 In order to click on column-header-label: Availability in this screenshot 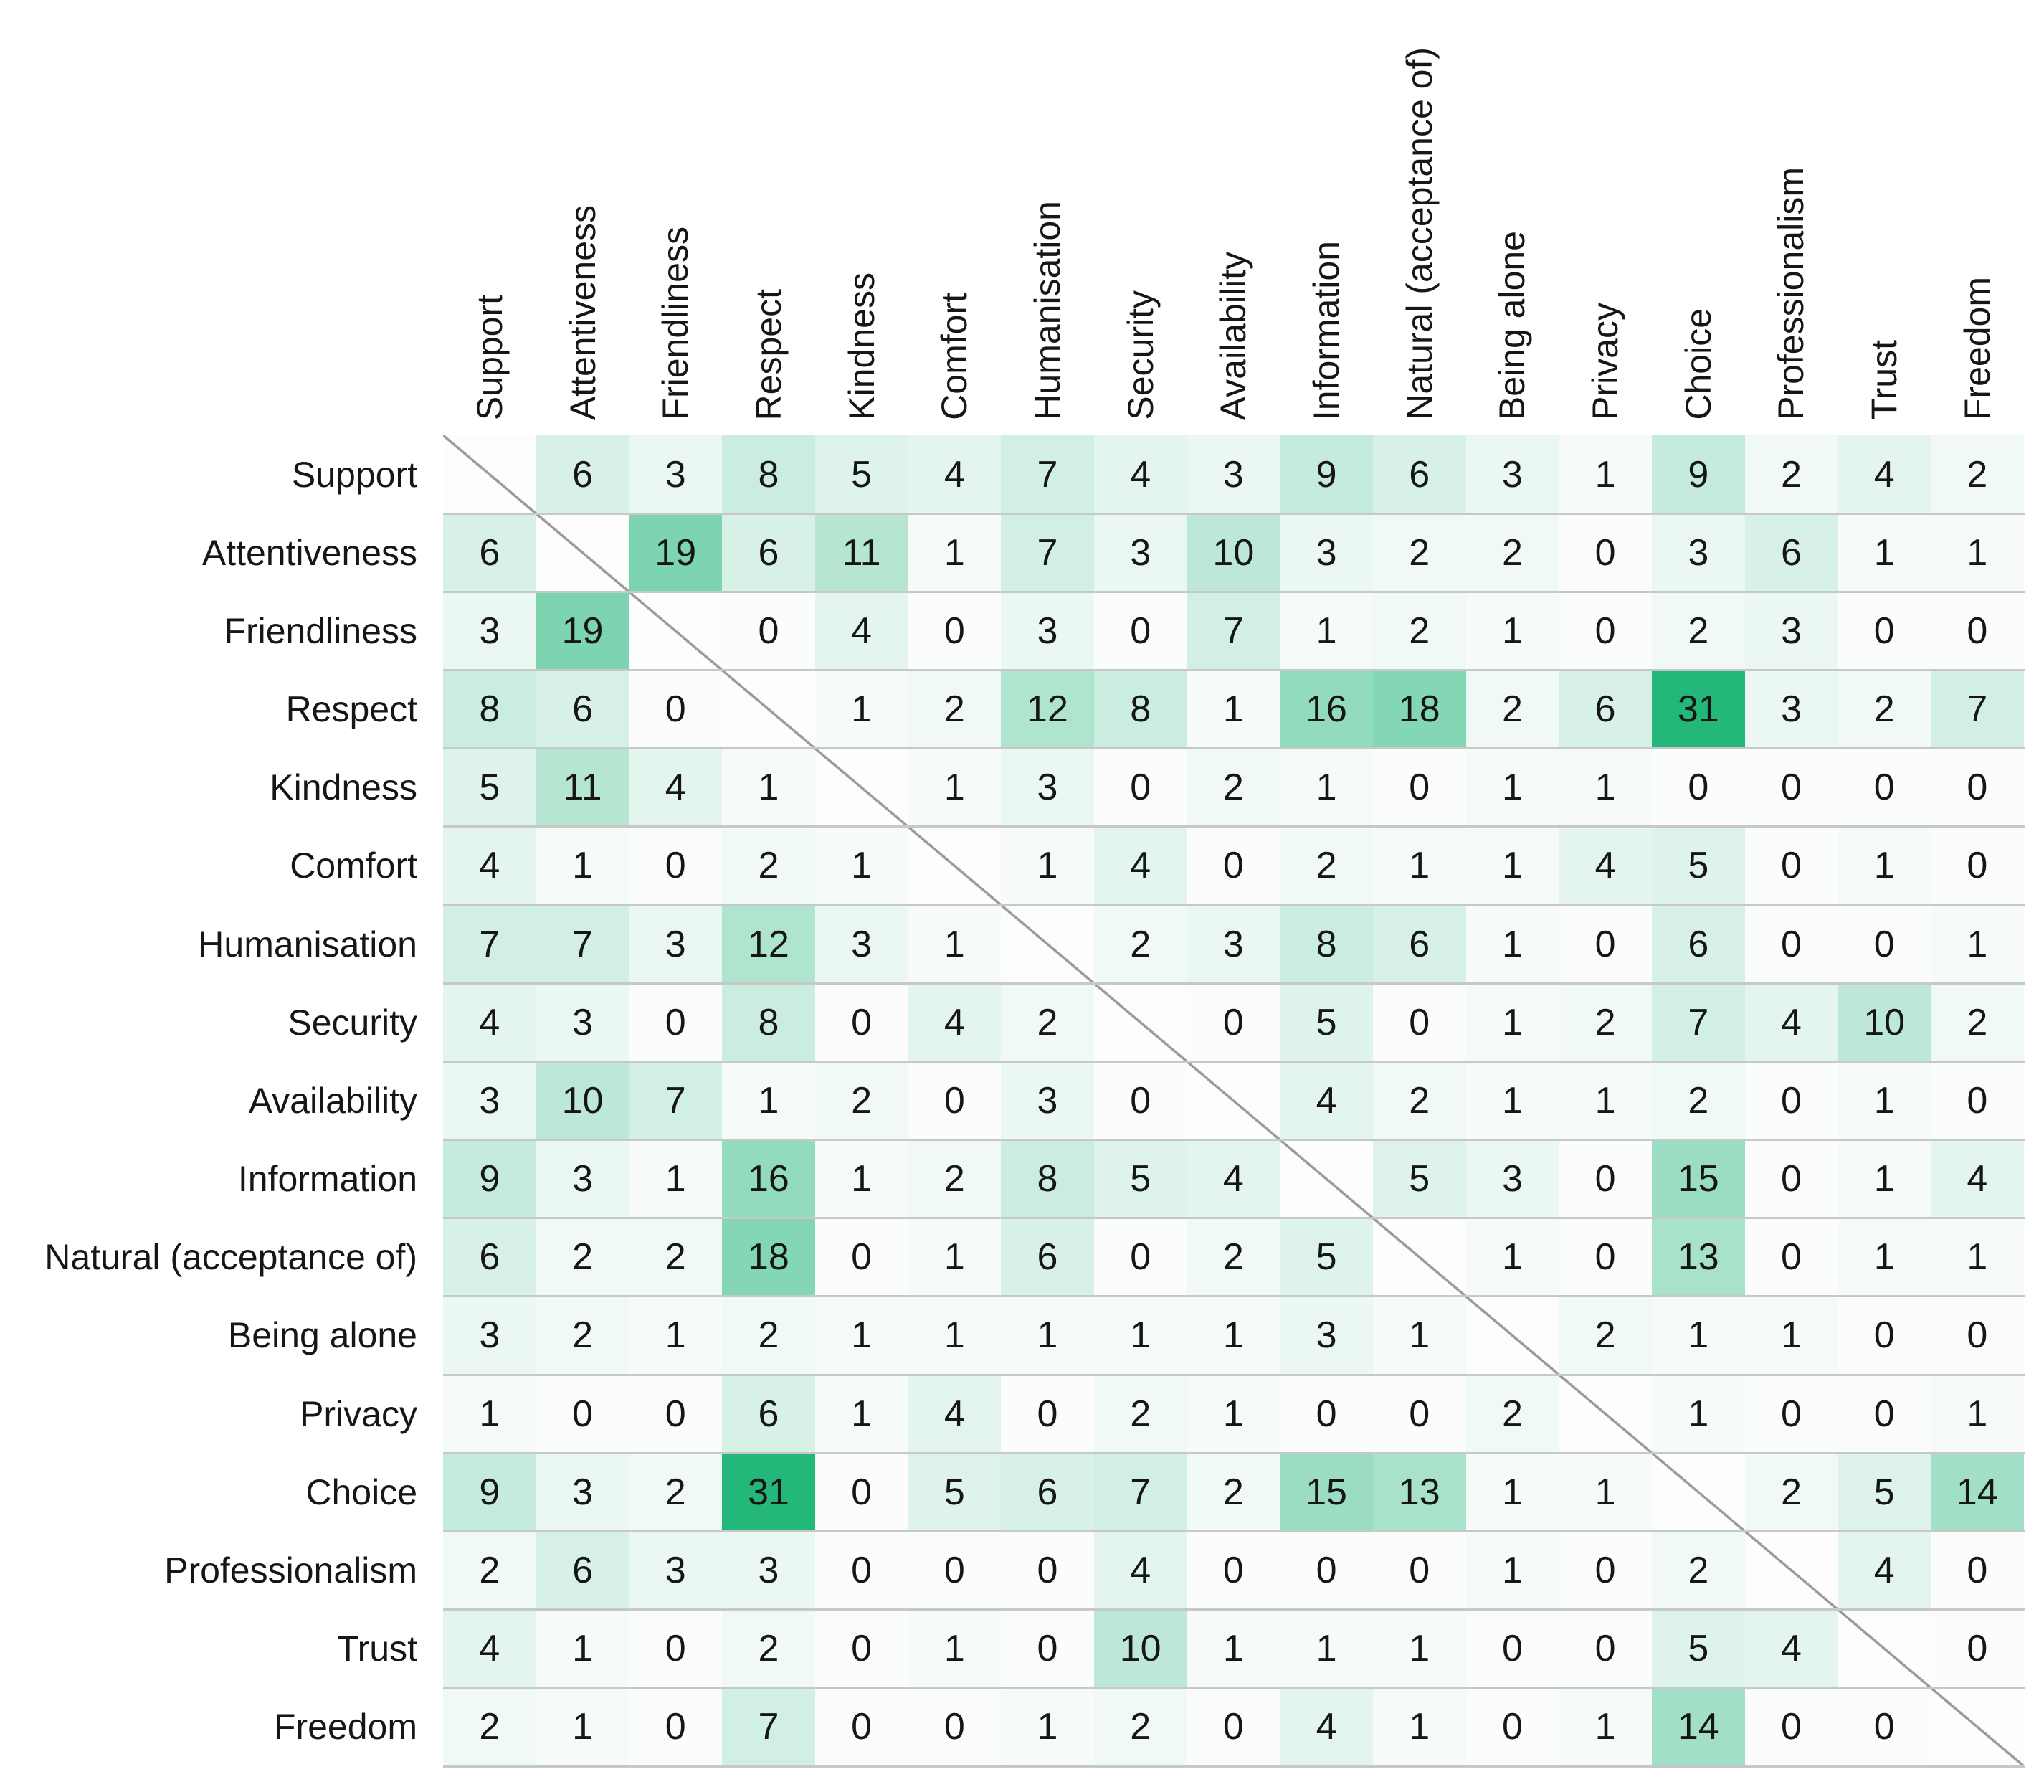, I will do `click(1234, 335)`.